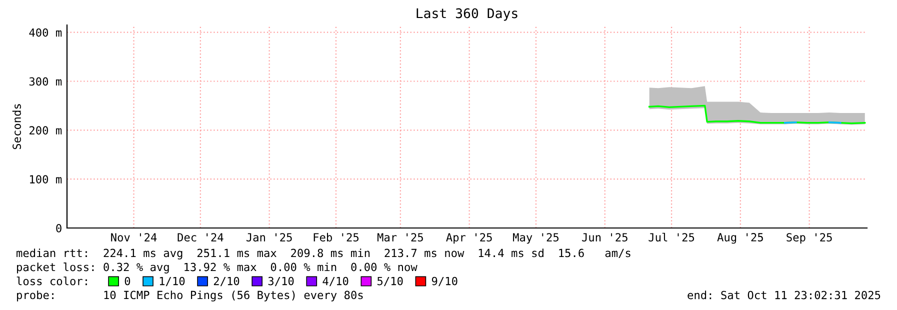 The image size is (897, 310). Describe the element at coordinates (46, 130) in the screenshot. I see `y-tick-label: 200 m` at that location.